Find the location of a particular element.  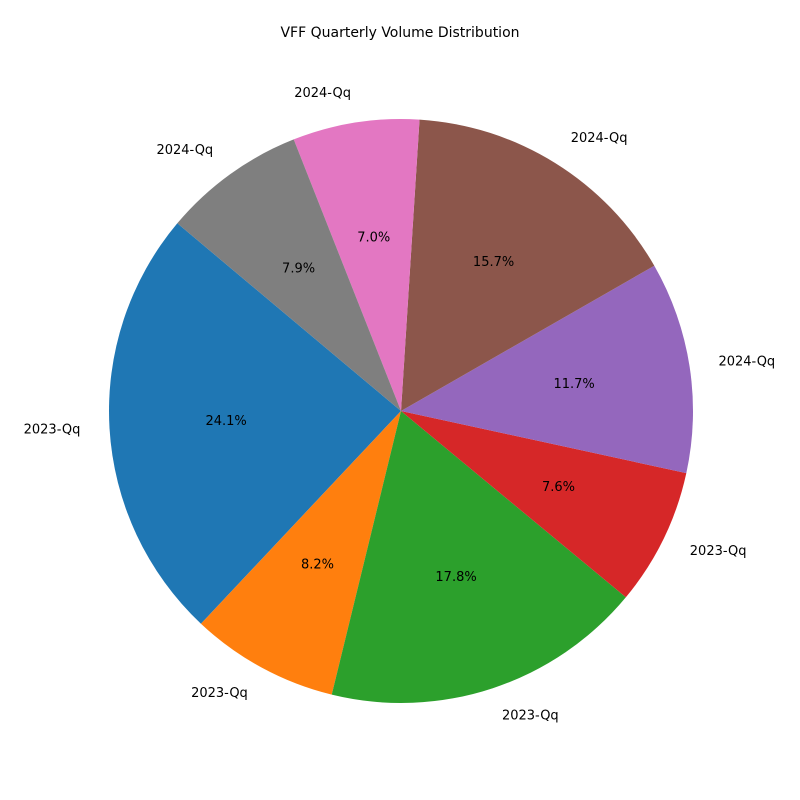

pie-slice-percent-6: 7.0% is located at coordinates (373, 237).